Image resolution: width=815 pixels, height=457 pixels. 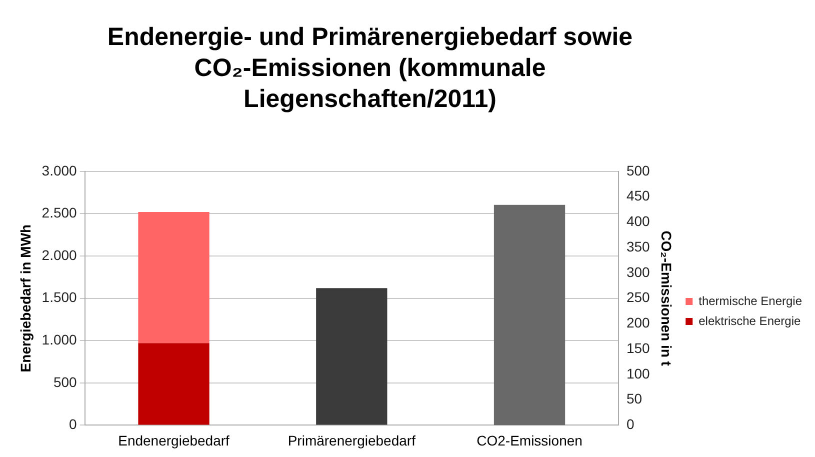 What do you see at coordinates (638, 272) in the screenshot?
I see `y2-tick-label: 300` at bounding box center [638, 272].